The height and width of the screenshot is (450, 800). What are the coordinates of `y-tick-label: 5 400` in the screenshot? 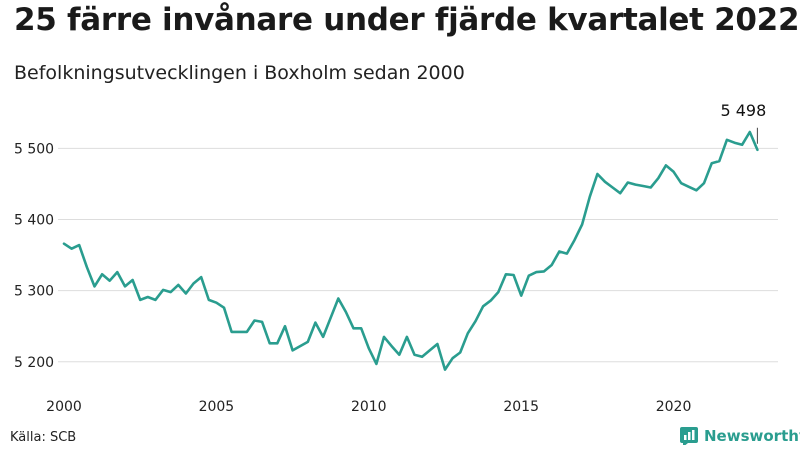 It's located at (34, 220).